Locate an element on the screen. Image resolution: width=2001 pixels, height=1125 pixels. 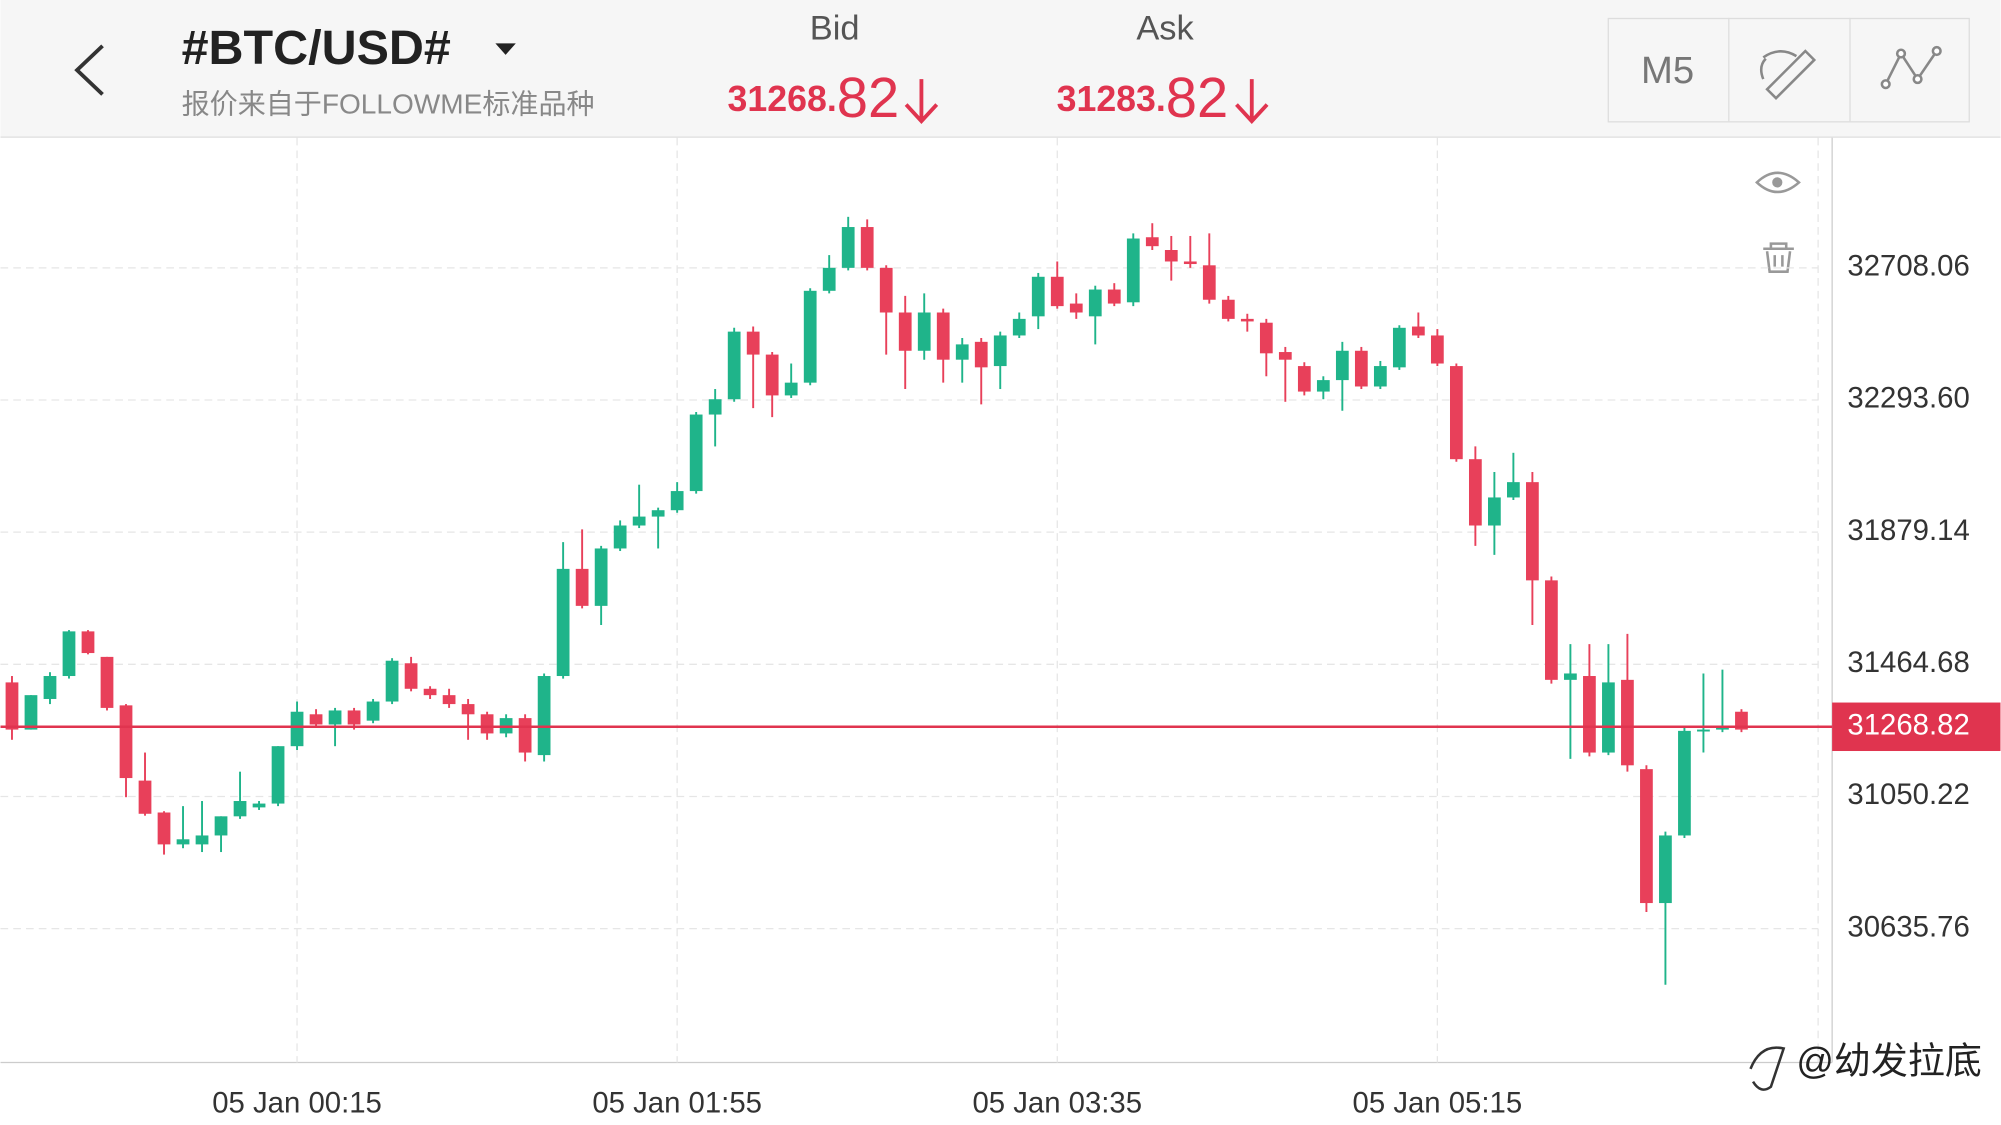
bid-label: Bid is located at coordinates (835, 29).